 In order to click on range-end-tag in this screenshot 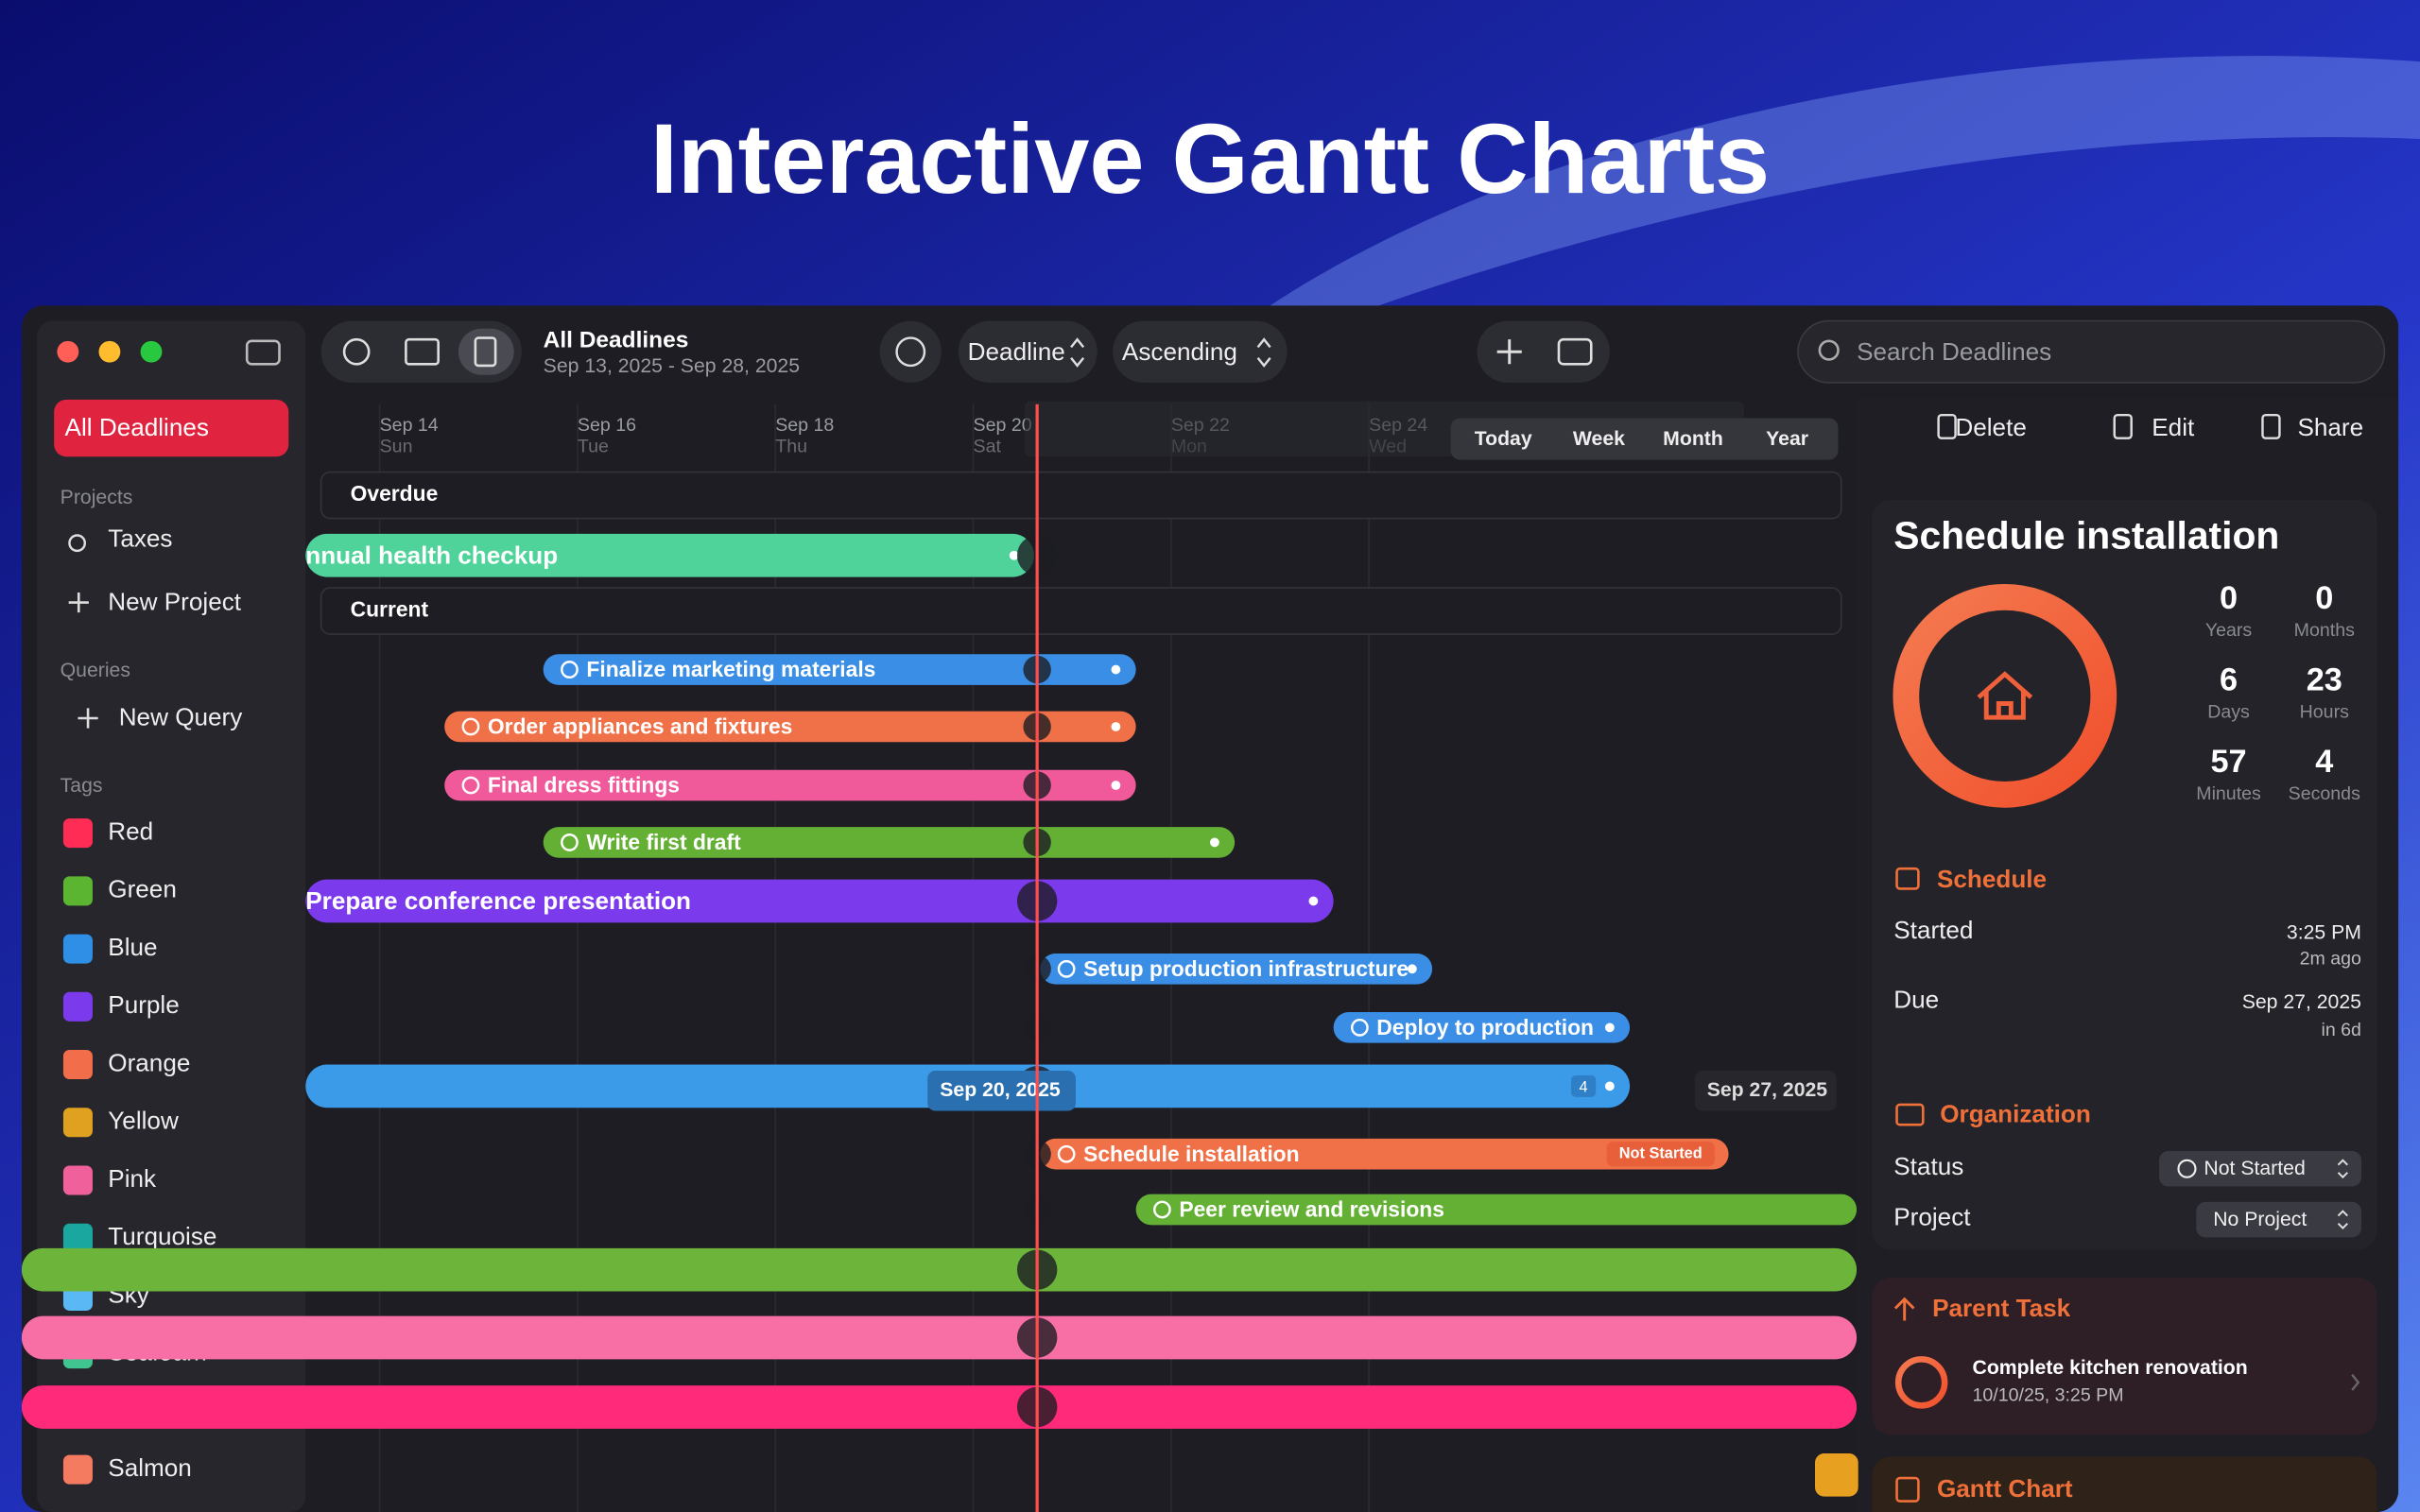, I will do `click(1765, 1091)`.